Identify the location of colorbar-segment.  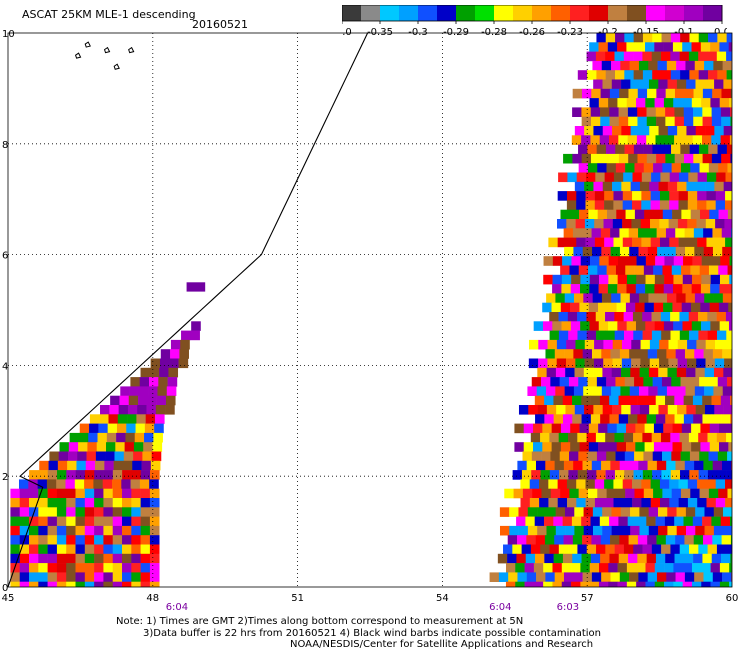
(485, 13).